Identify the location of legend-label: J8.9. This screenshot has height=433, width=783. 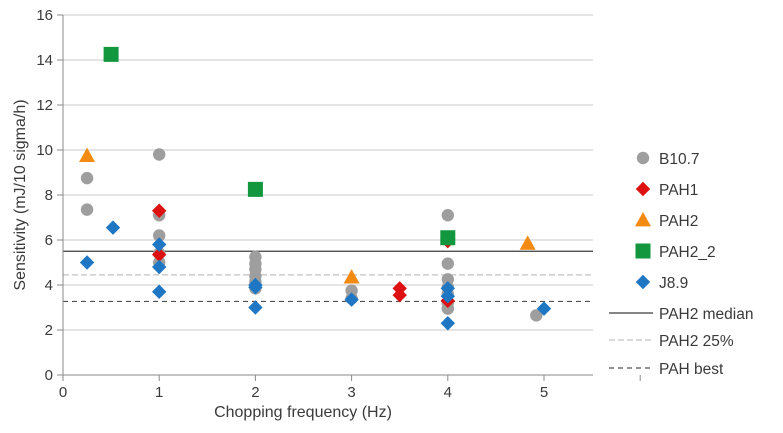
(673, 283).